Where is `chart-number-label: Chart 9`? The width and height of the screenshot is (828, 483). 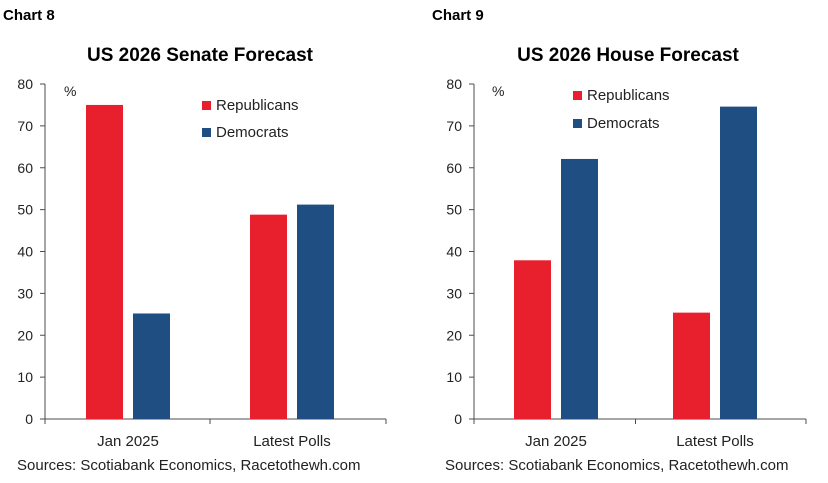 chart-number-label: Chart 9 is located at coordinates (458, 15).